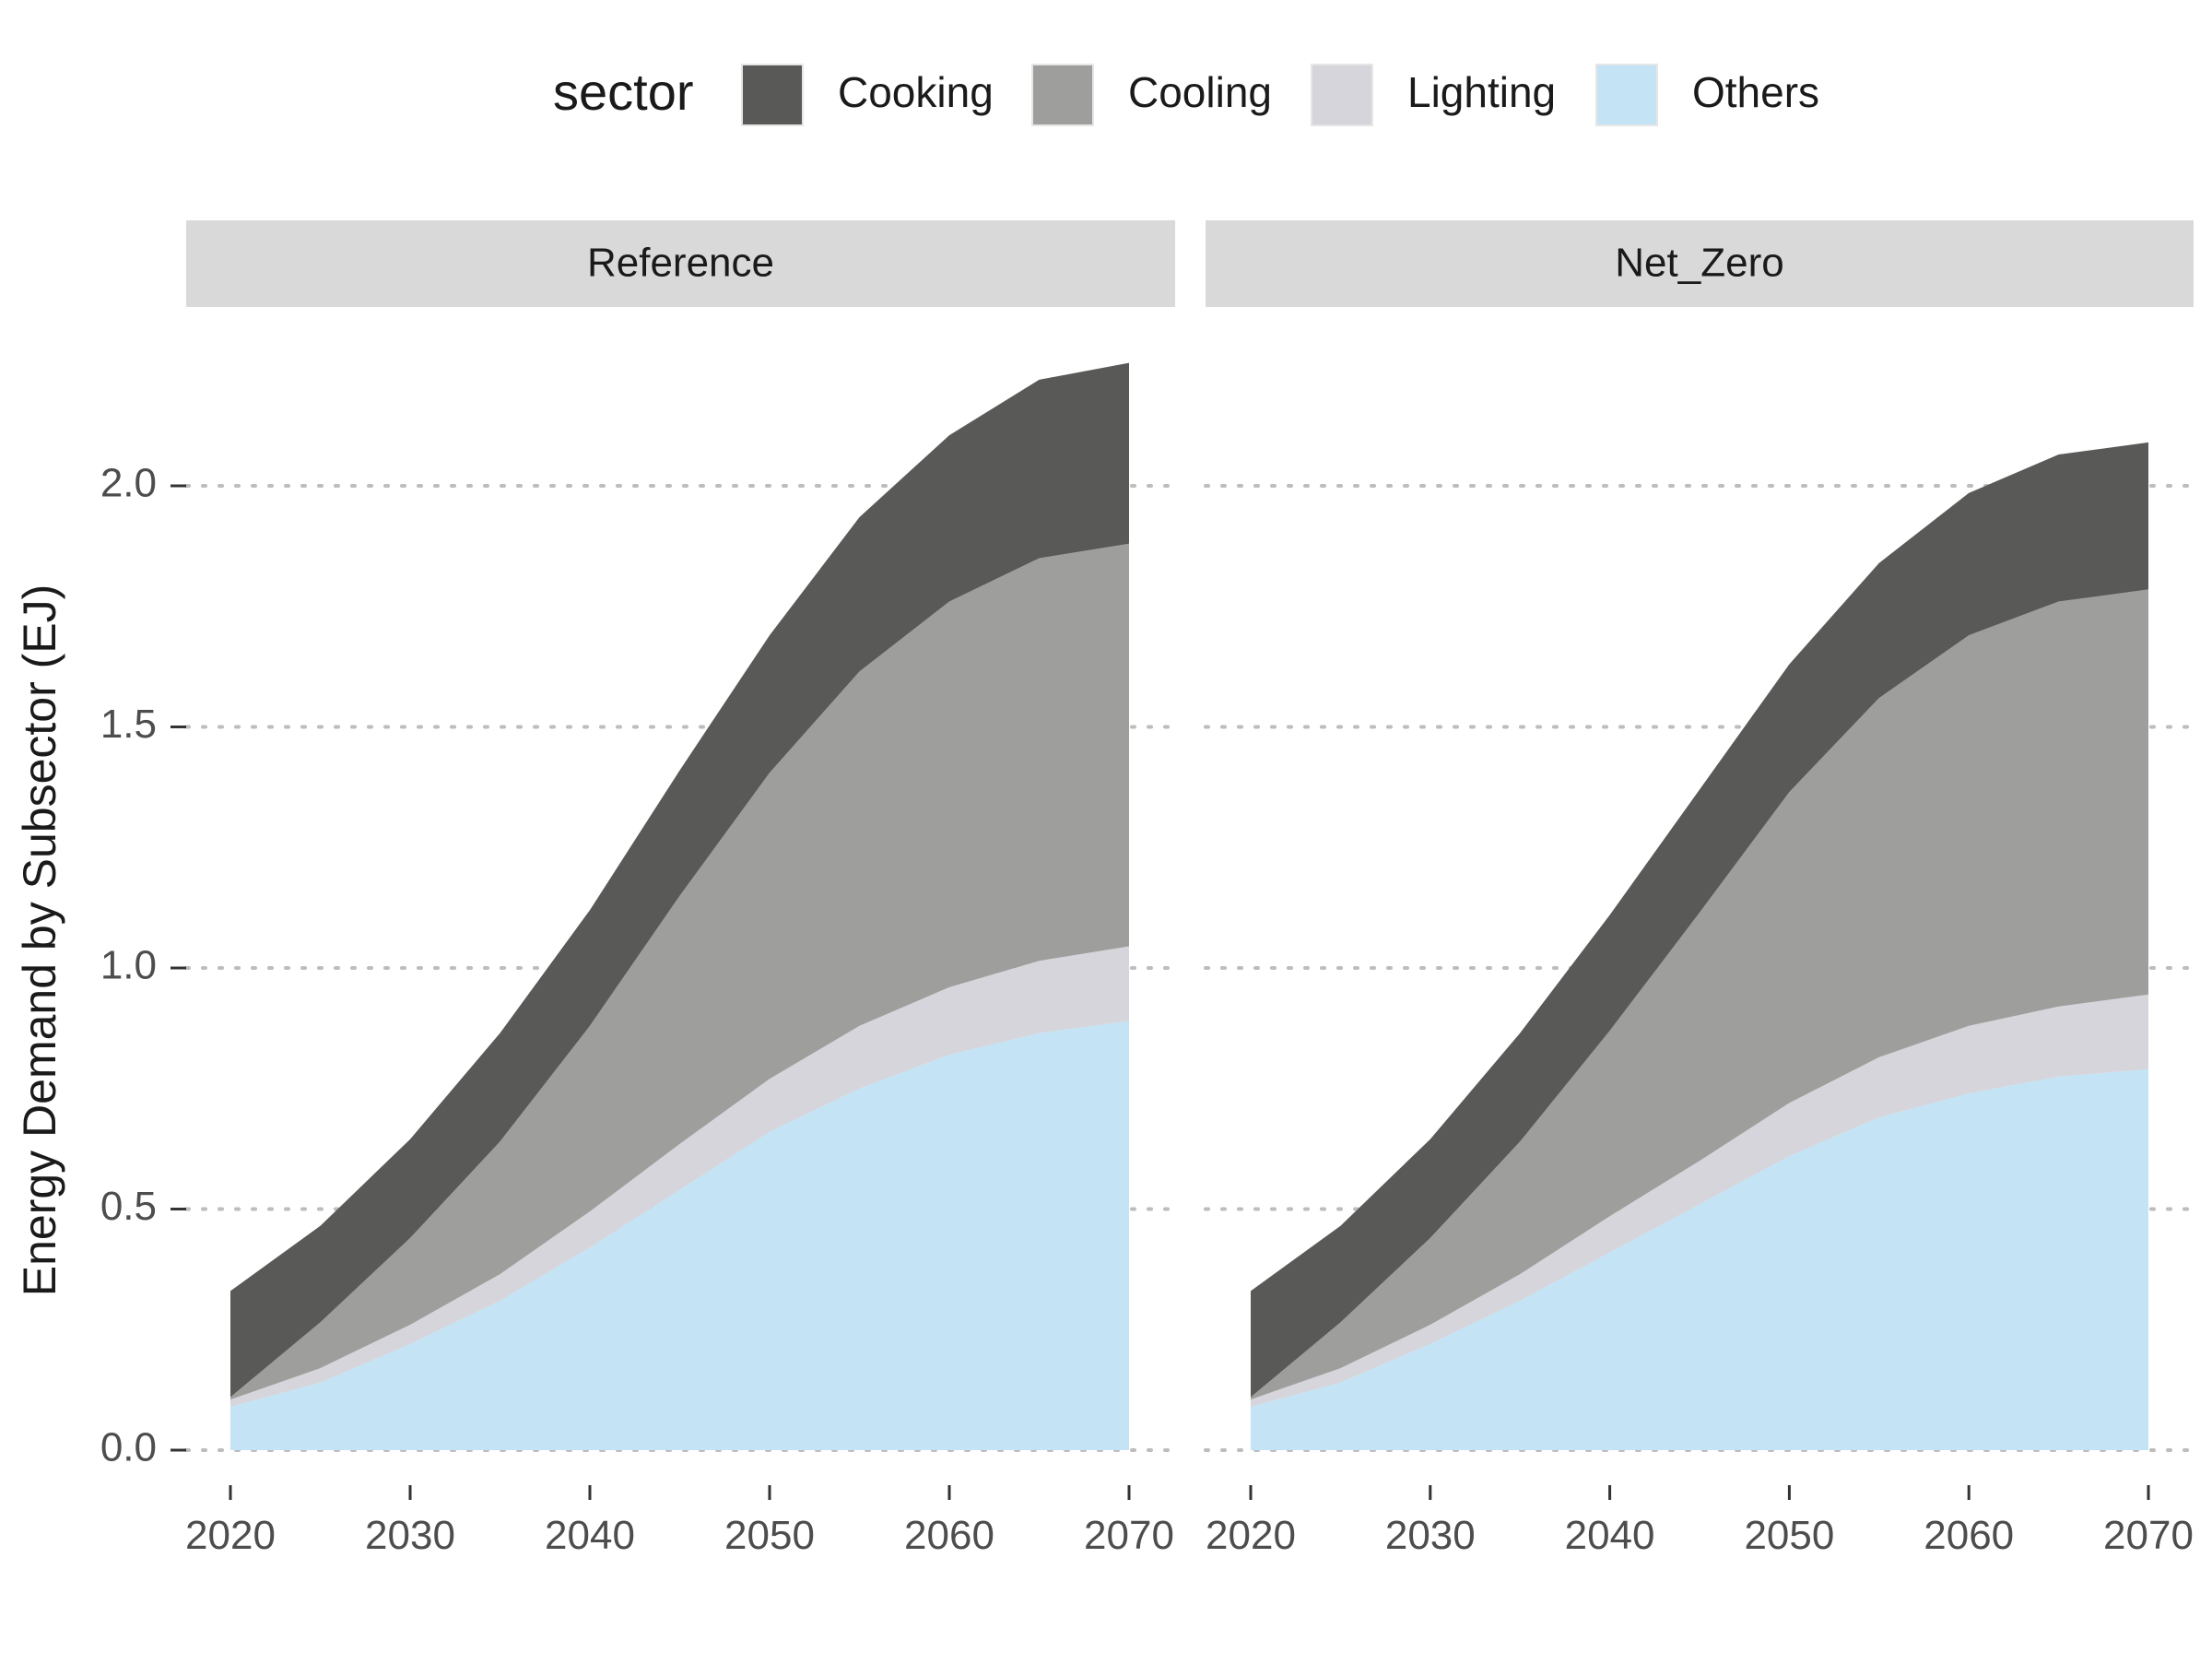  Describe the element at coordinates (128, 724) in the screenshot. I see `y-tick-label: 1.5` at that location.